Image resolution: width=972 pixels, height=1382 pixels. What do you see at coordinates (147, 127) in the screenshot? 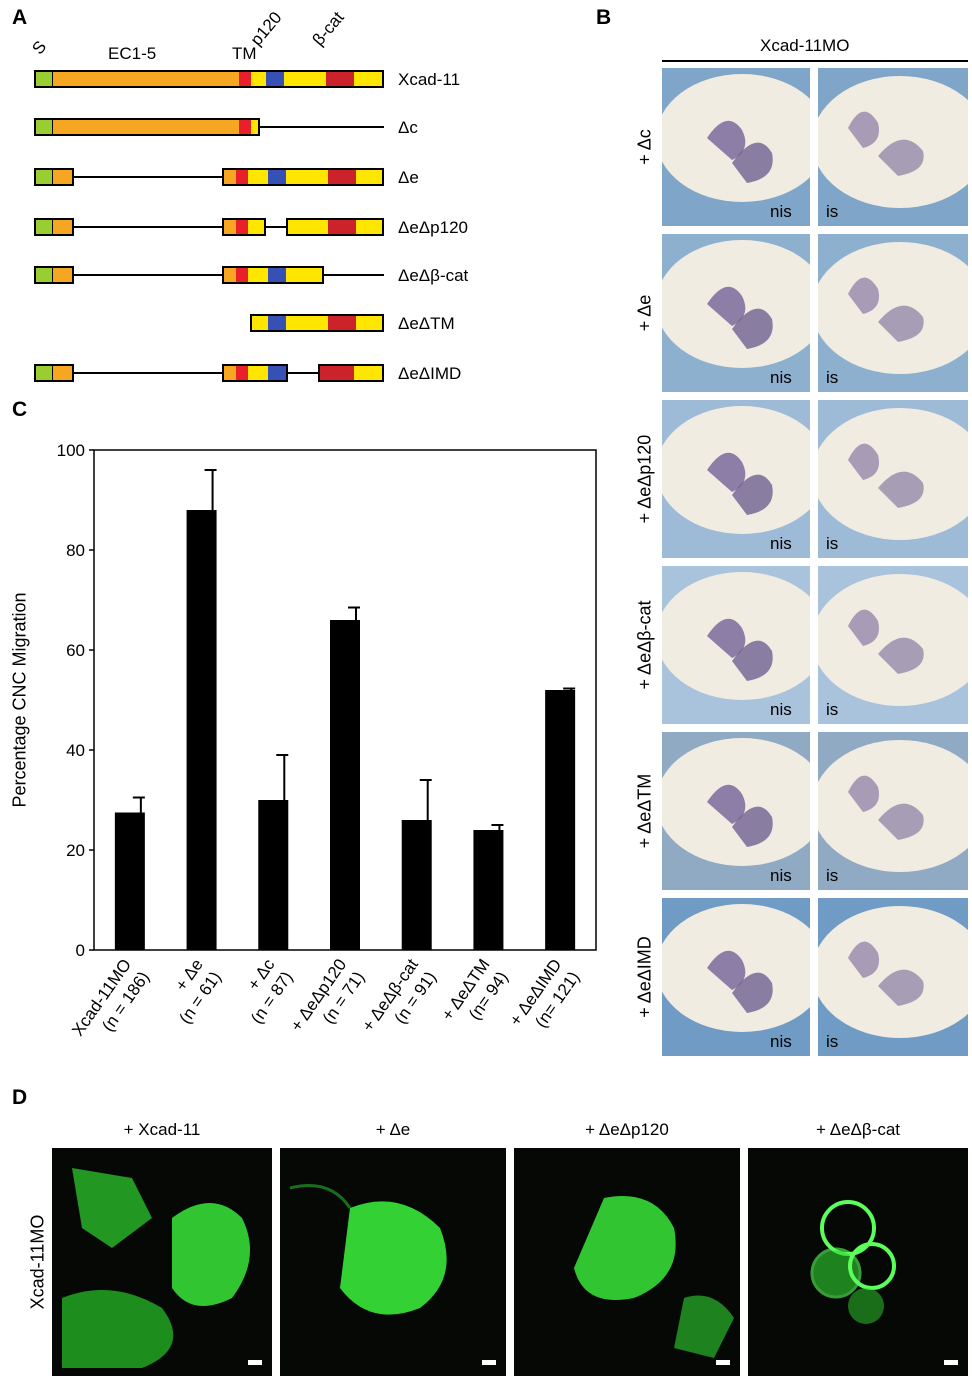
I see `construct-bar-dc` at bounding box center [147, 127].